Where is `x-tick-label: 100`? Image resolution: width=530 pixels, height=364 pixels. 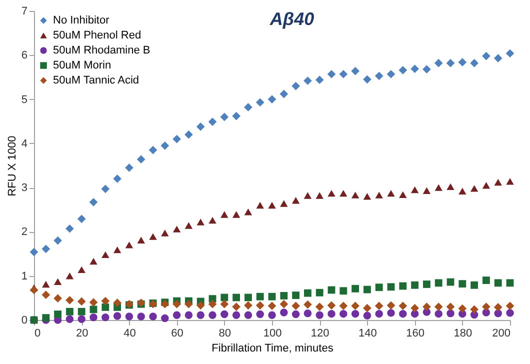
x-tick-label: 100 is located at coordinates (272, 334).